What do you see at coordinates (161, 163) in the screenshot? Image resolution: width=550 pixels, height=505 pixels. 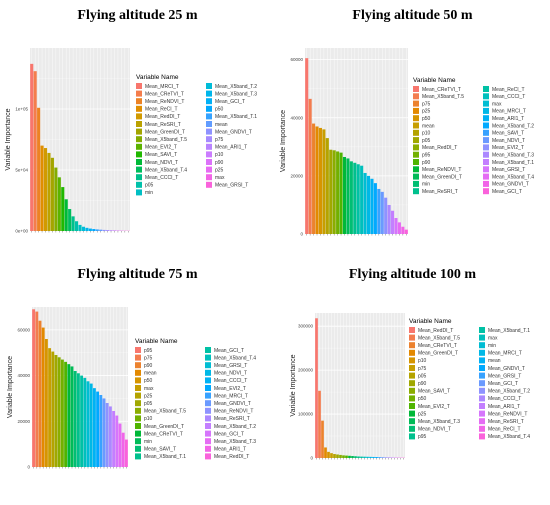 I see `legend-label: Mean_NDVI_T` at bounding box center [161, 163].